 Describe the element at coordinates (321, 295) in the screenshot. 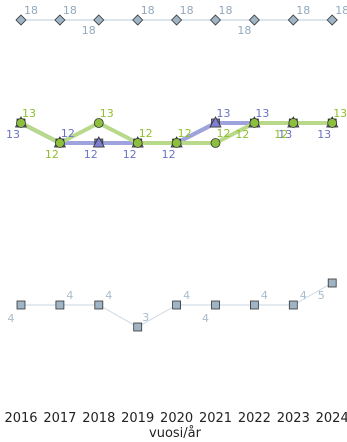

I see `series-4-label: 5` at that location.